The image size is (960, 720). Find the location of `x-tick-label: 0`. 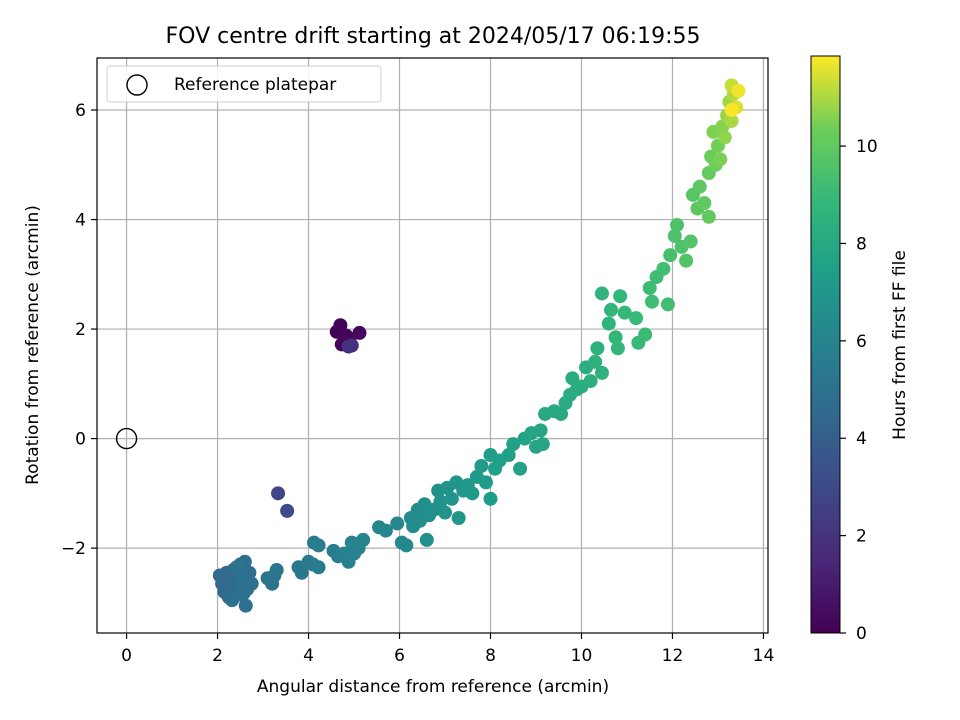

x-tick-label: 0 is located at coordinates (126, 656).